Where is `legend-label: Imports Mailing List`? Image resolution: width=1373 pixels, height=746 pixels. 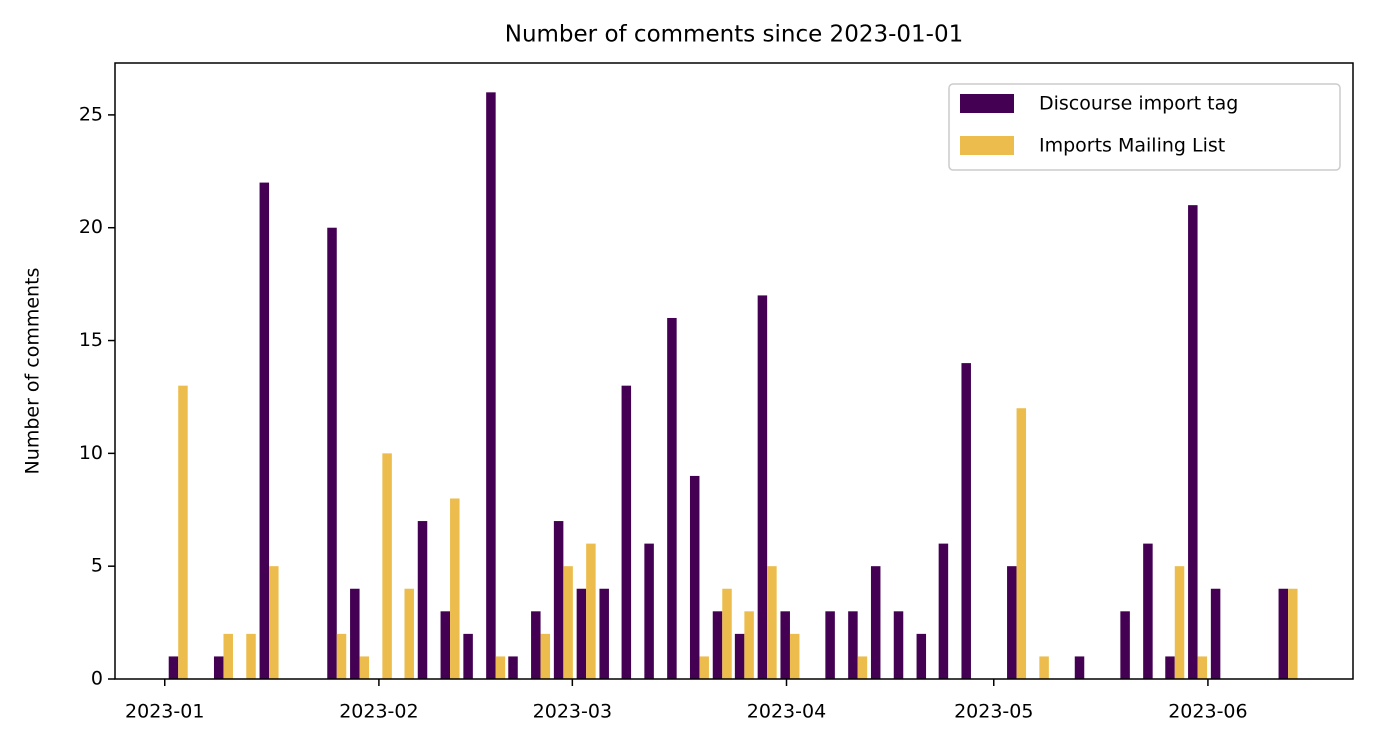 legend-label: Imports Mailing List is located at coordinates (1132, 146).